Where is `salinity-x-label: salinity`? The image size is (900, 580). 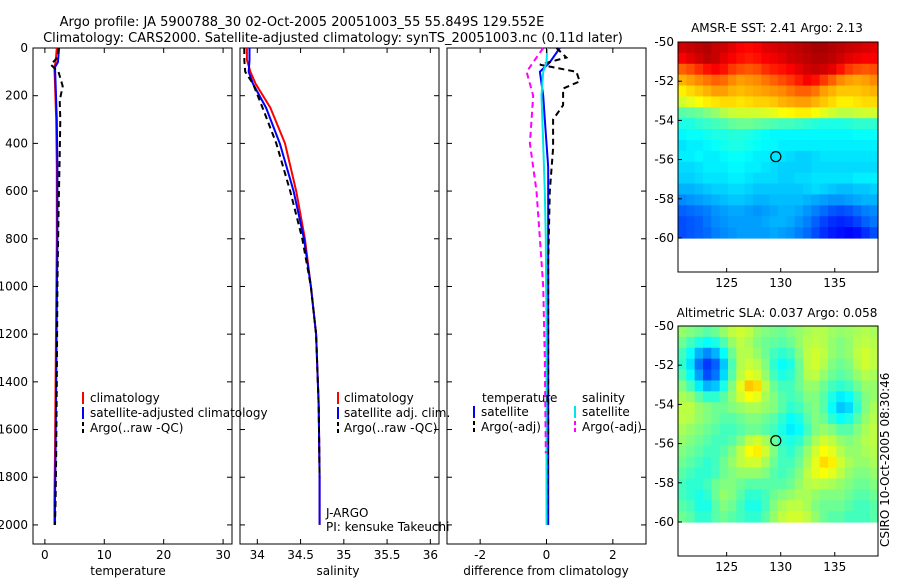
salinity-x-label: salinity is located at coordinates (337, 571).